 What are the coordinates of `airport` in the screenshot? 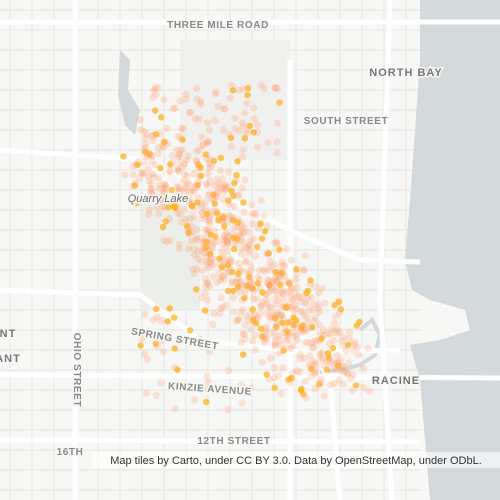 It's located at (235, 100).